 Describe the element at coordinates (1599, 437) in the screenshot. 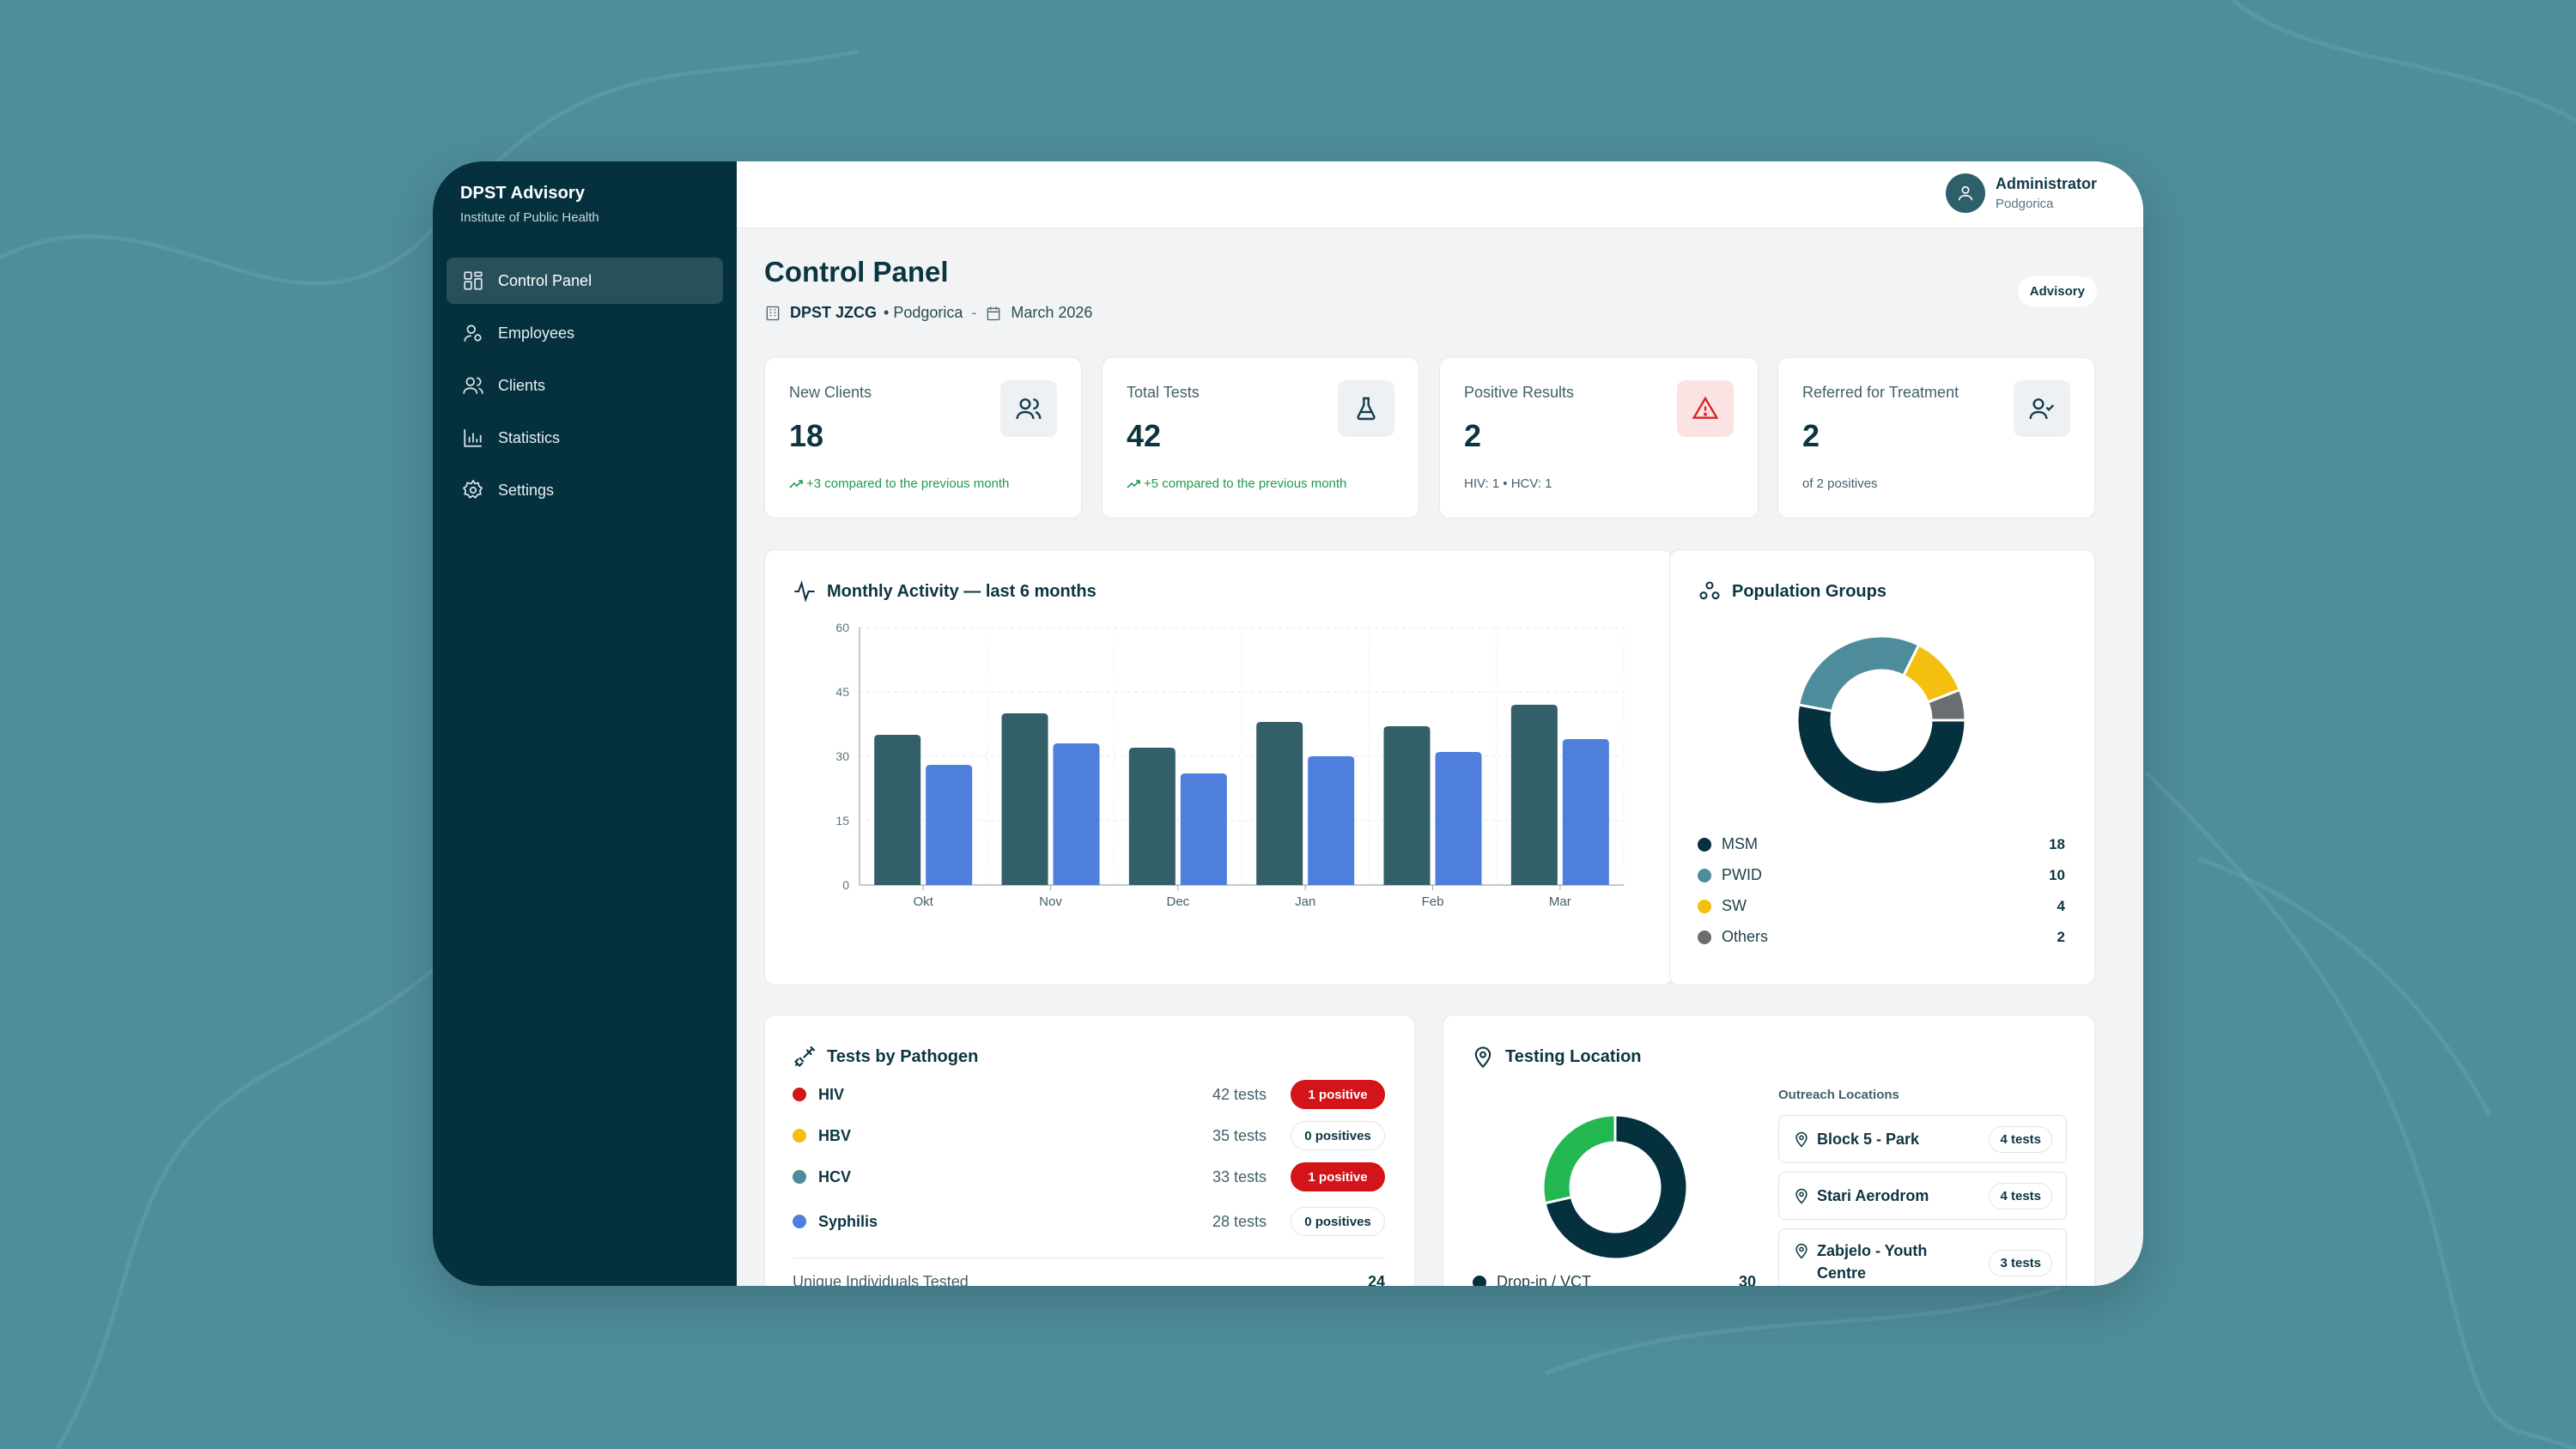

I see `stat-card-positive-results: Positive Results 2 HIV: 1 • HCV: 1` at that location.